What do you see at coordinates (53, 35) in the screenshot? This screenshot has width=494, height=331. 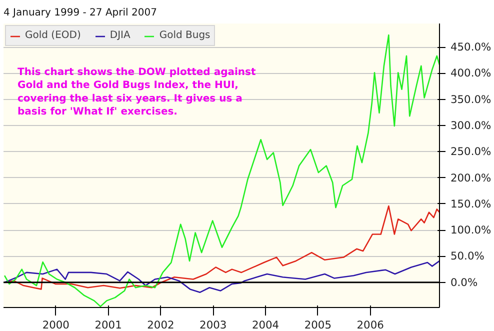 I see `legend-label: Gold (EOD)` at bounding box center [53, 35].